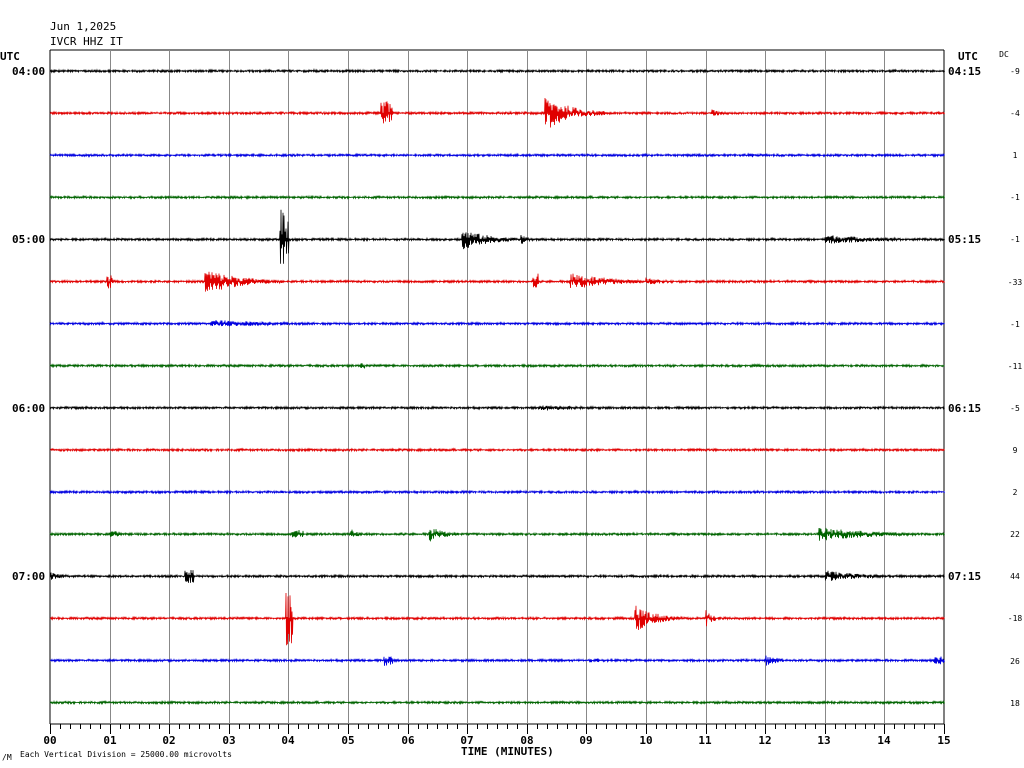 Image resolution: width=1024 pixels, height=768 pixels. I want to click on x-tick-label: 13, so click(824, 740).